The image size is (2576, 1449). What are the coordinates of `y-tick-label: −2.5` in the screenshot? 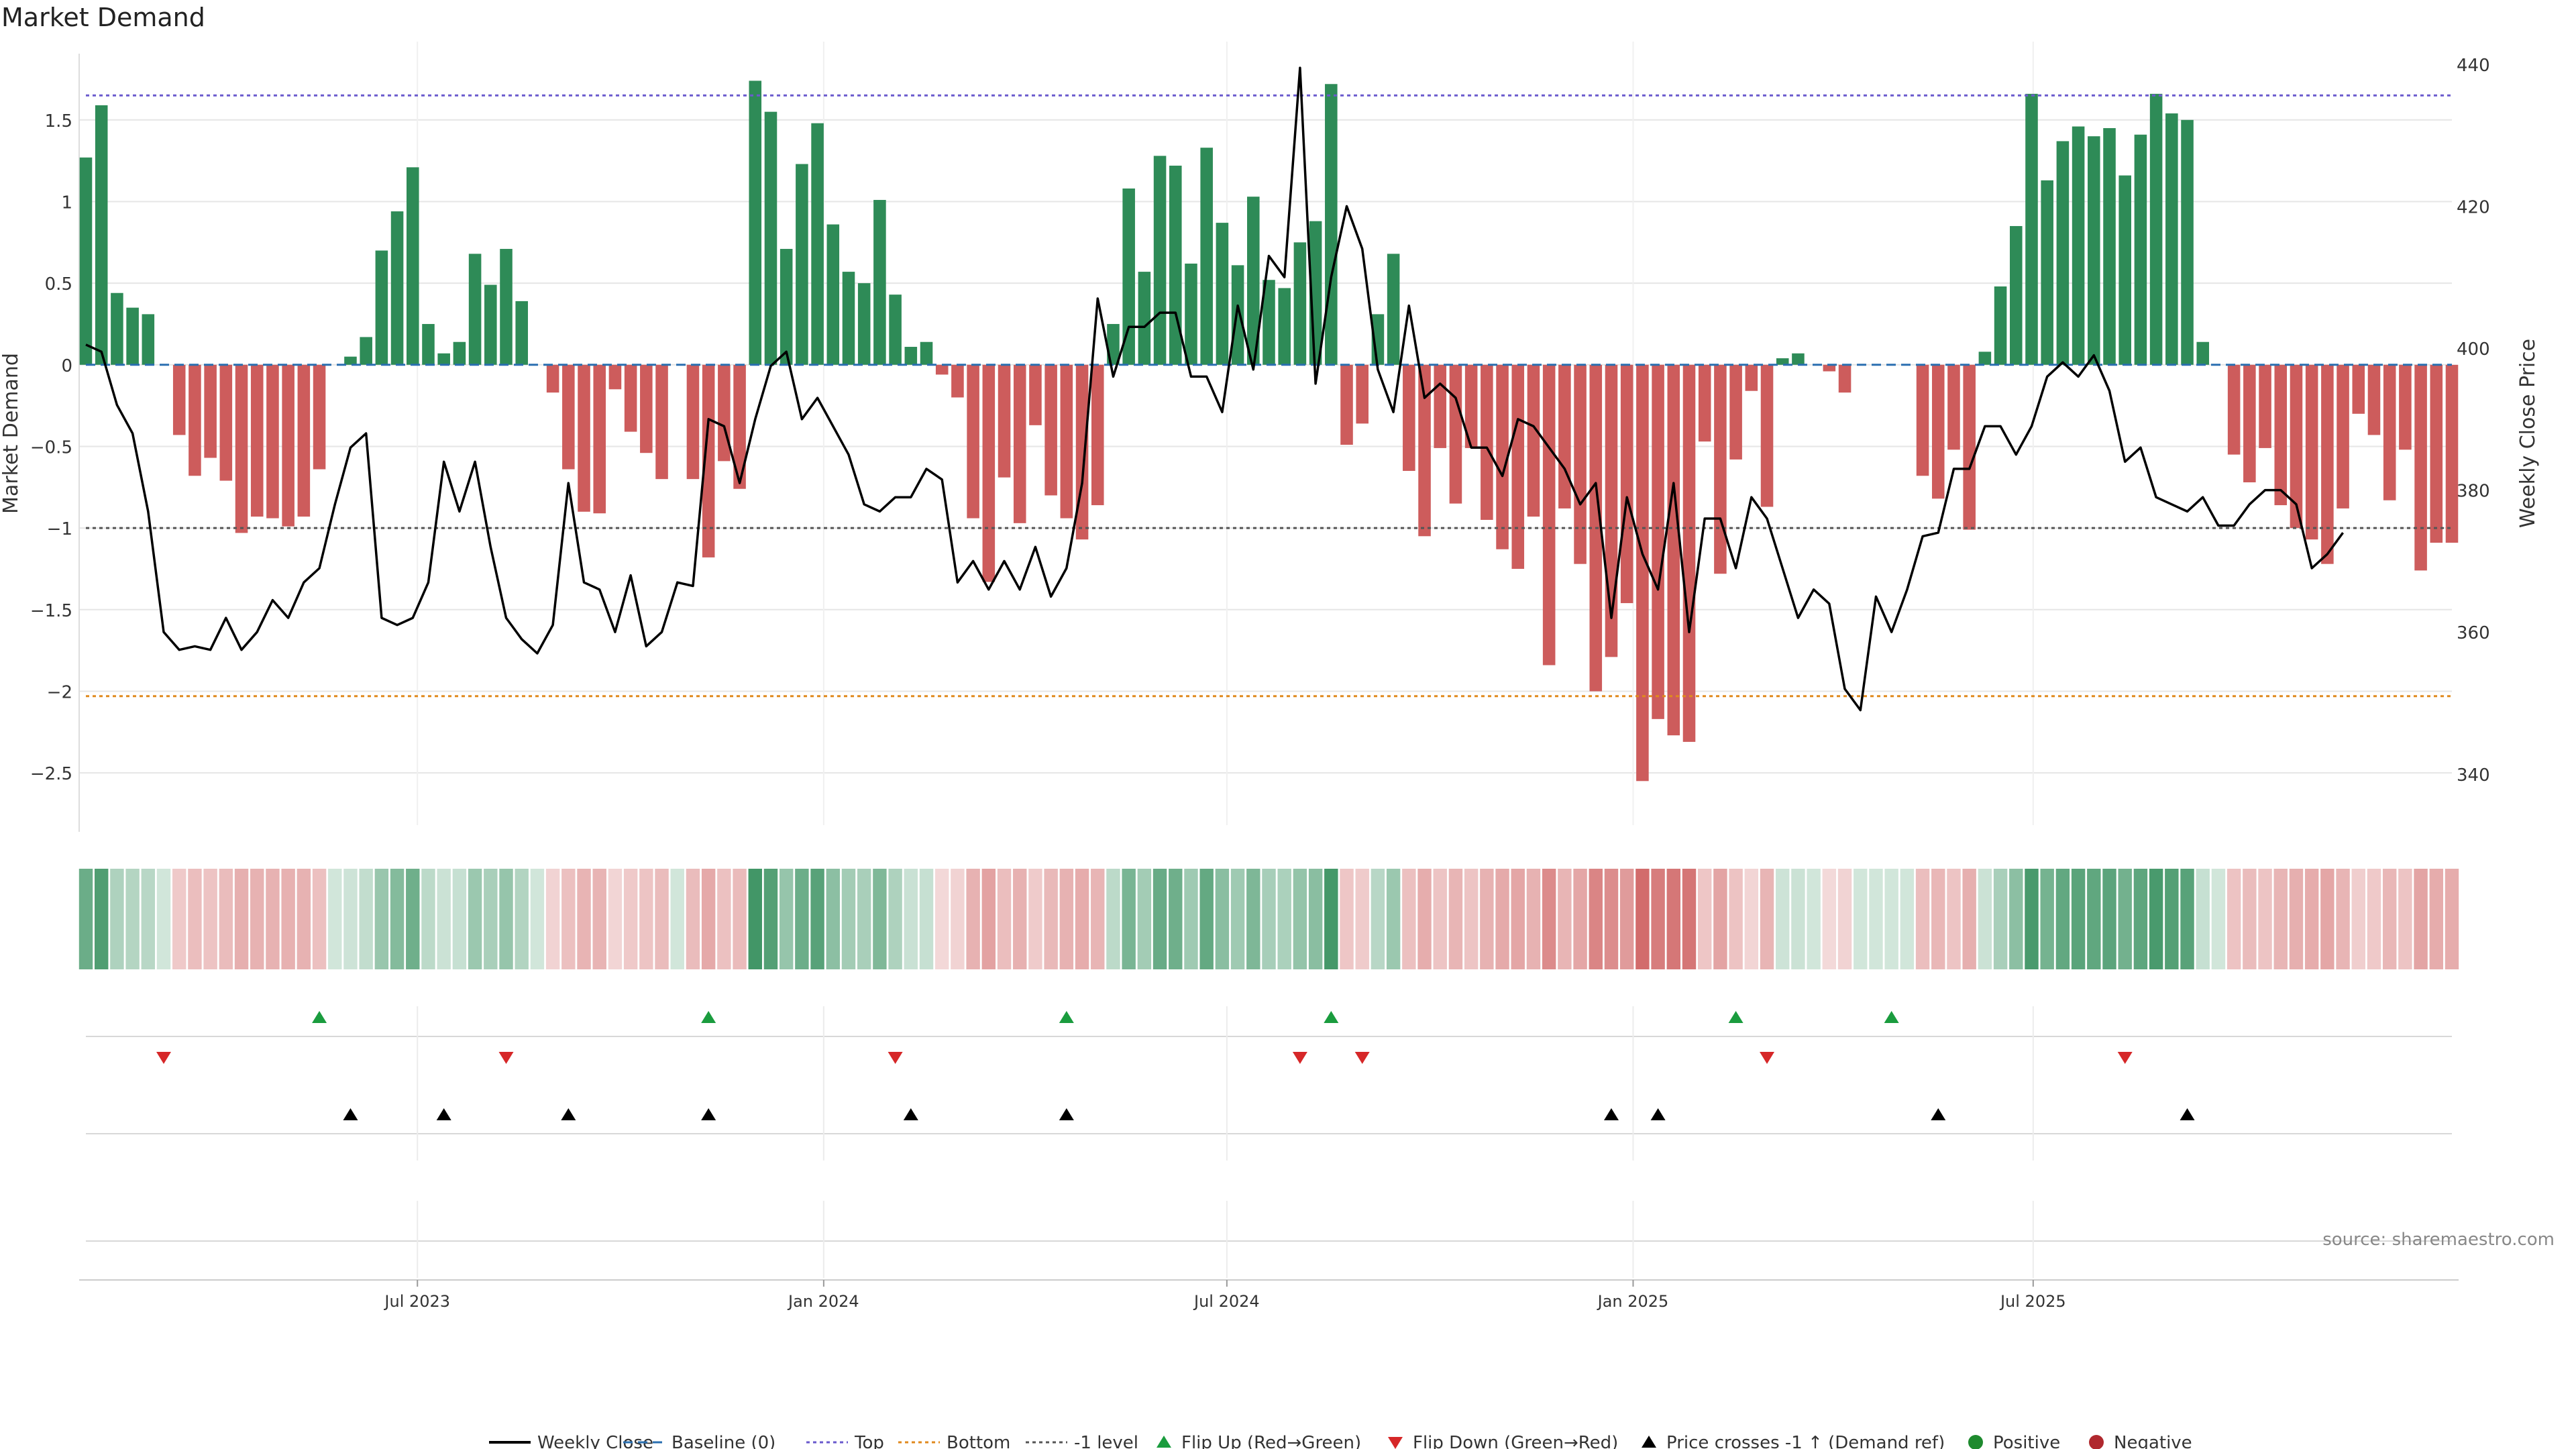 It's located at (51, 774).